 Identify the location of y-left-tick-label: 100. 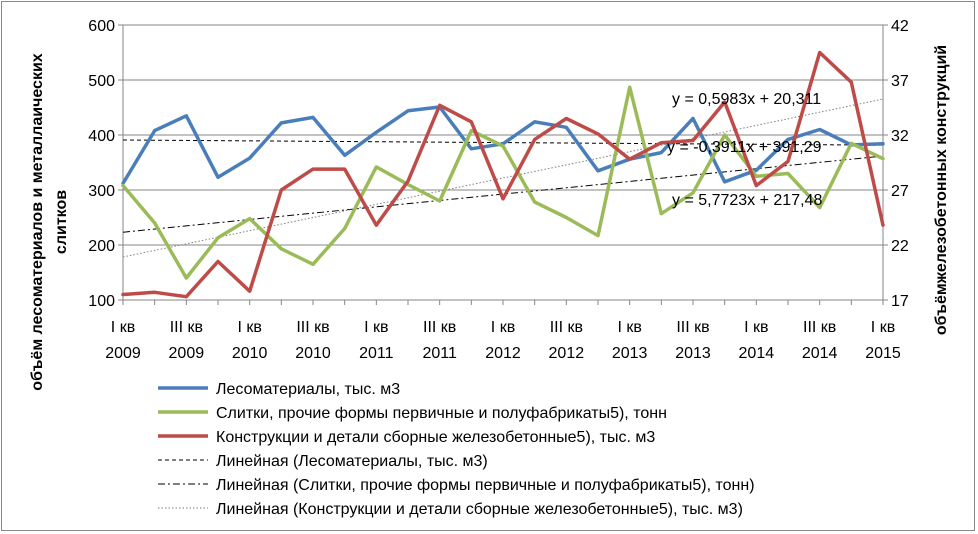
(101, 301).